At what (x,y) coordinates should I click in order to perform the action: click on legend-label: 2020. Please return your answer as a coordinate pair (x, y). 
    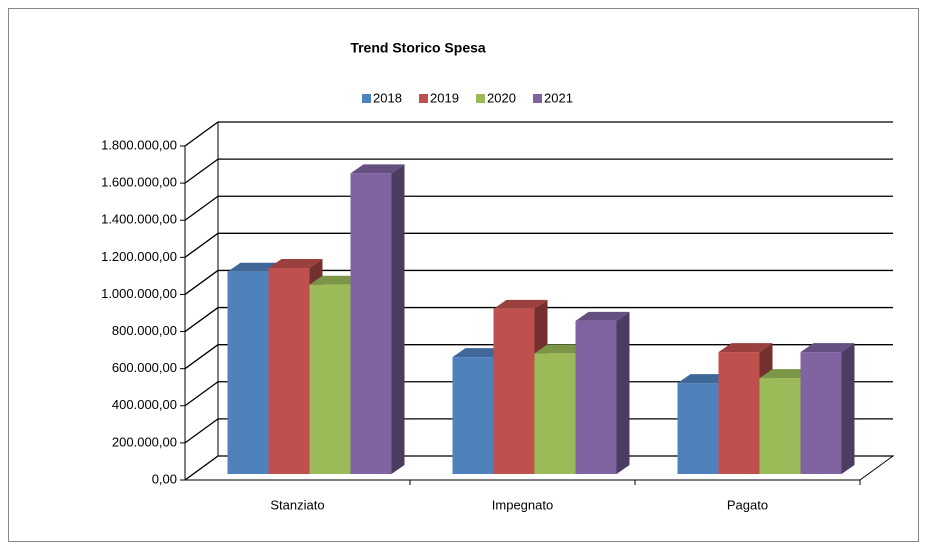
    Looking at the image, I should click on (501, 97).